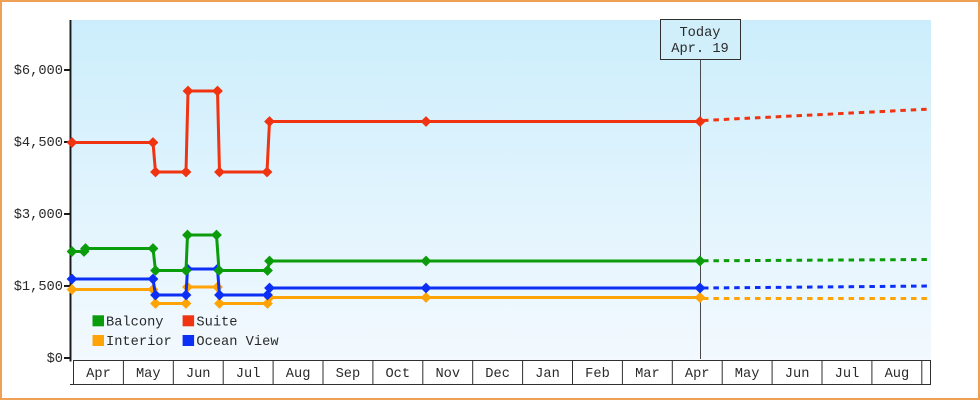  Describe the element at coordinates (55, 359) in the screenshot. I see `svg-text: $0` at that location.